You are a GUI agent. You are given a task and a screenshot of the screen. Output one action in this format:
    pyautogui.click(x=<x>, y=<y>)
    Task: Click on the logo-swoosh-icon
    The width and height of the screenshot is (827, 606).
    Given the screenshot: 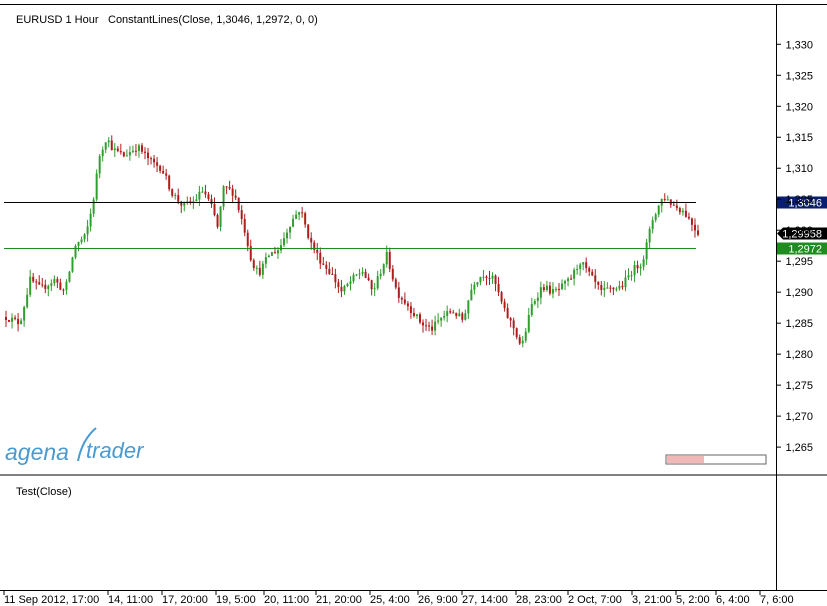 What is the action you would take?
    pyautogui.click(x=87, y=444)
    